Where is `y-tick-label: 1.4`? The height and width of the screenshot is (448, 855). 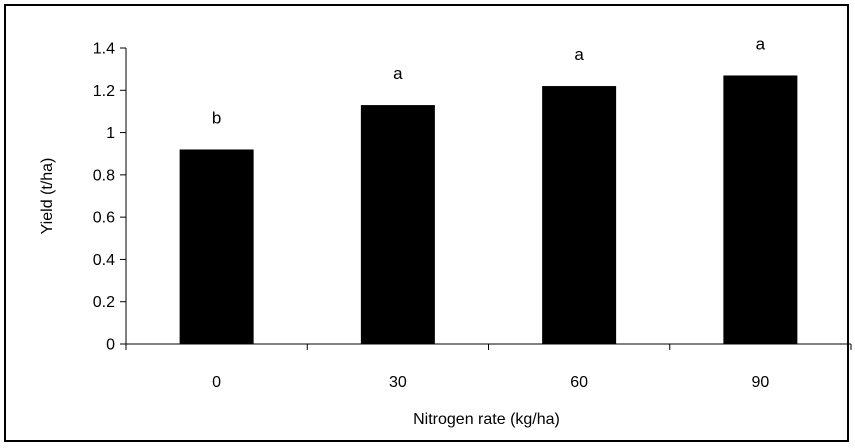 y-tick-label: 1.4 is located at coordinates (104, 49).